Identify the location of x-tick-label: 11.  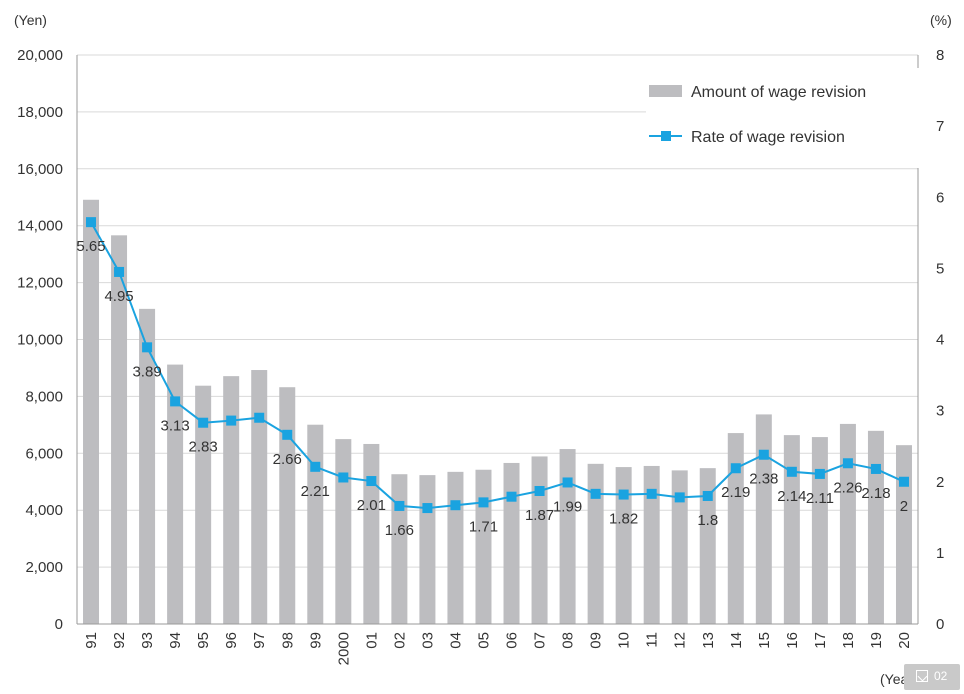
(652, 640).